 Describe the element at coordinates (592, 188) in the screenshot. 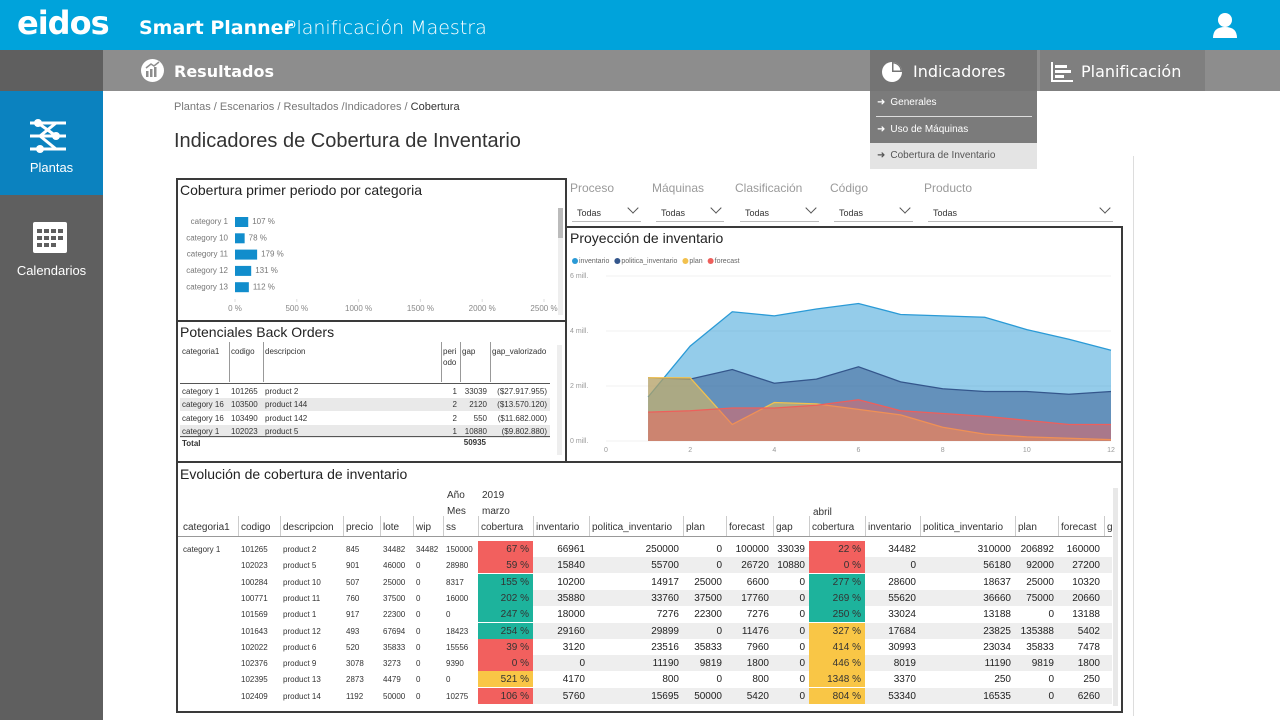

I see `filter-label: Proceso` at that location.